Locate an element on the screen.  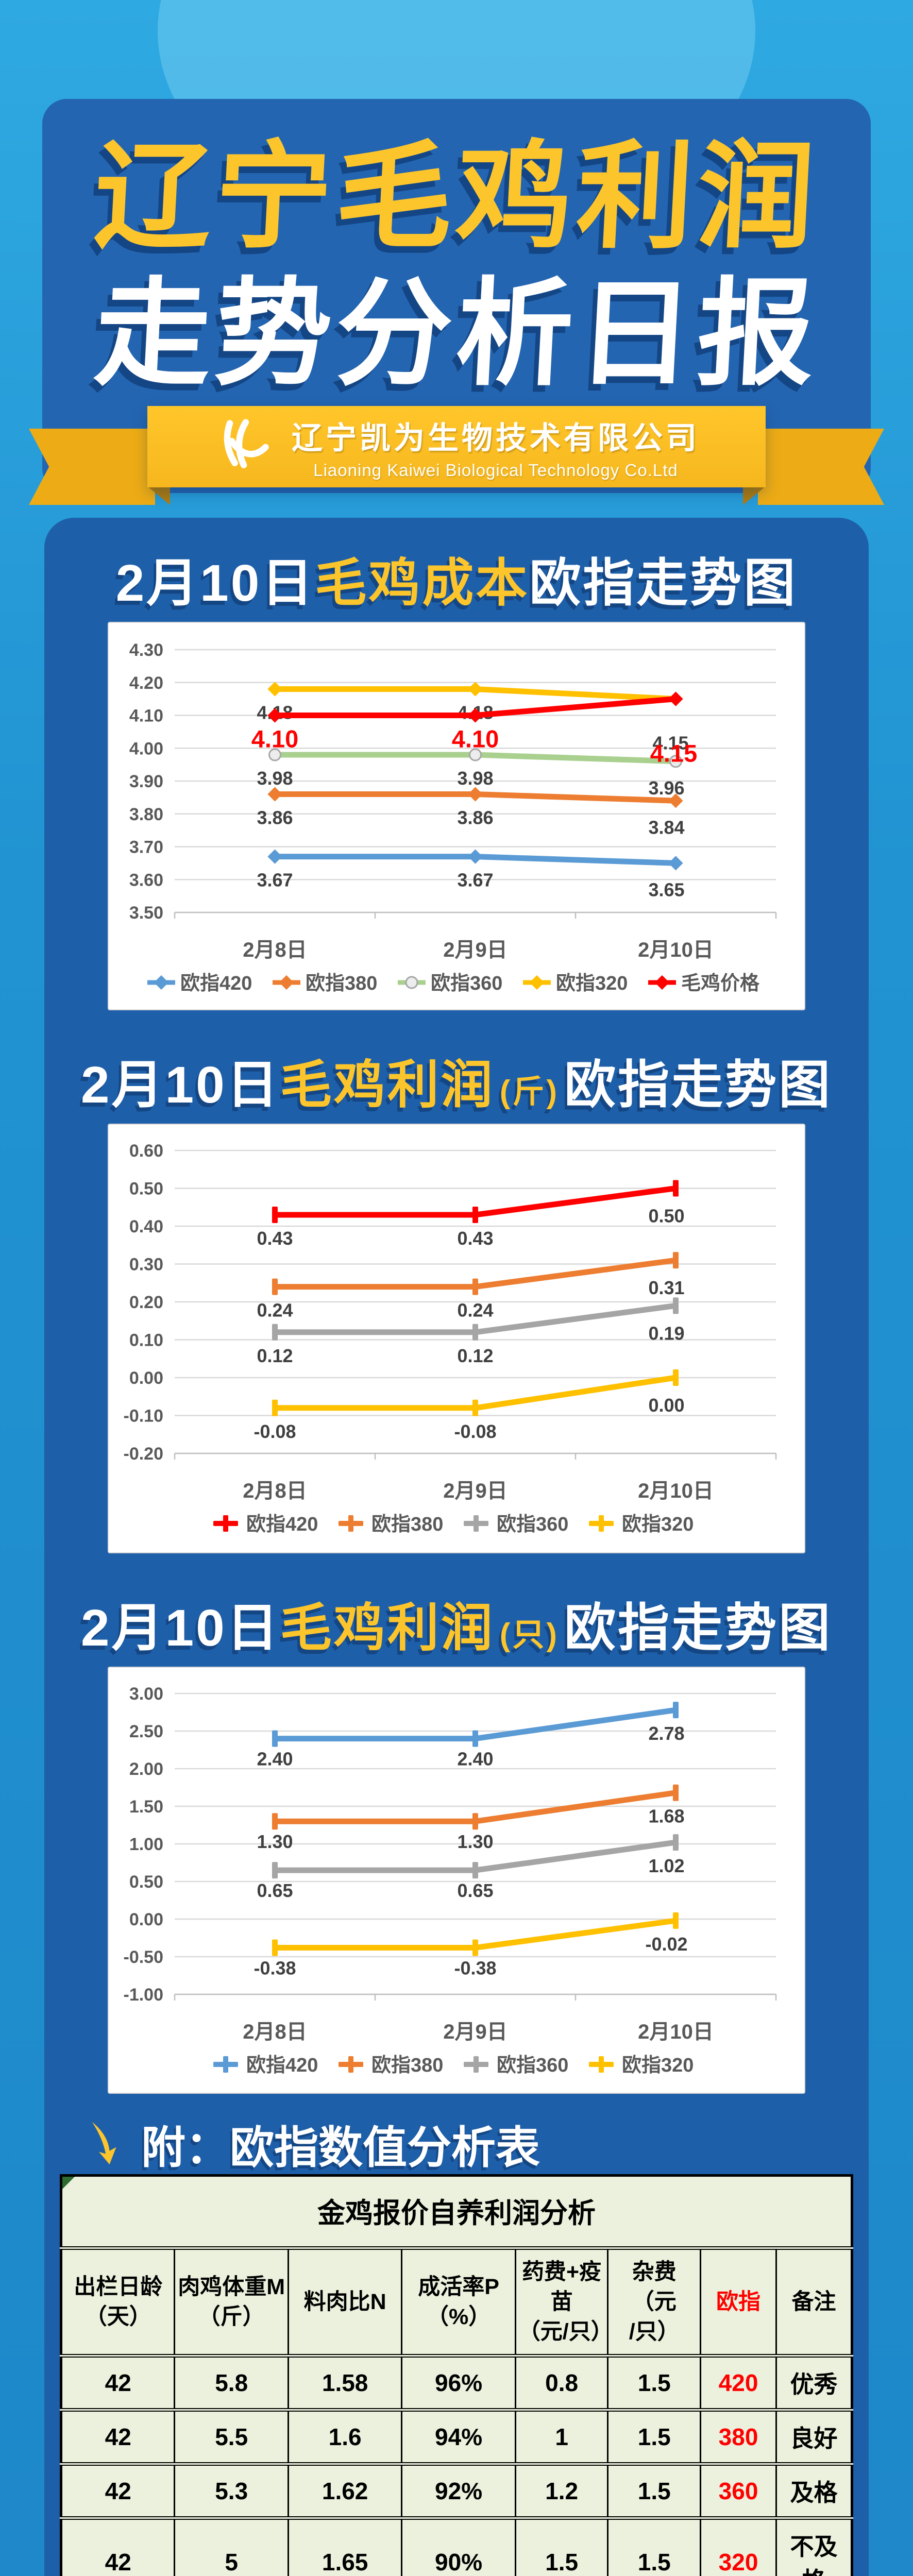
table-cell: 420 is located at coordinates (739, 2382).